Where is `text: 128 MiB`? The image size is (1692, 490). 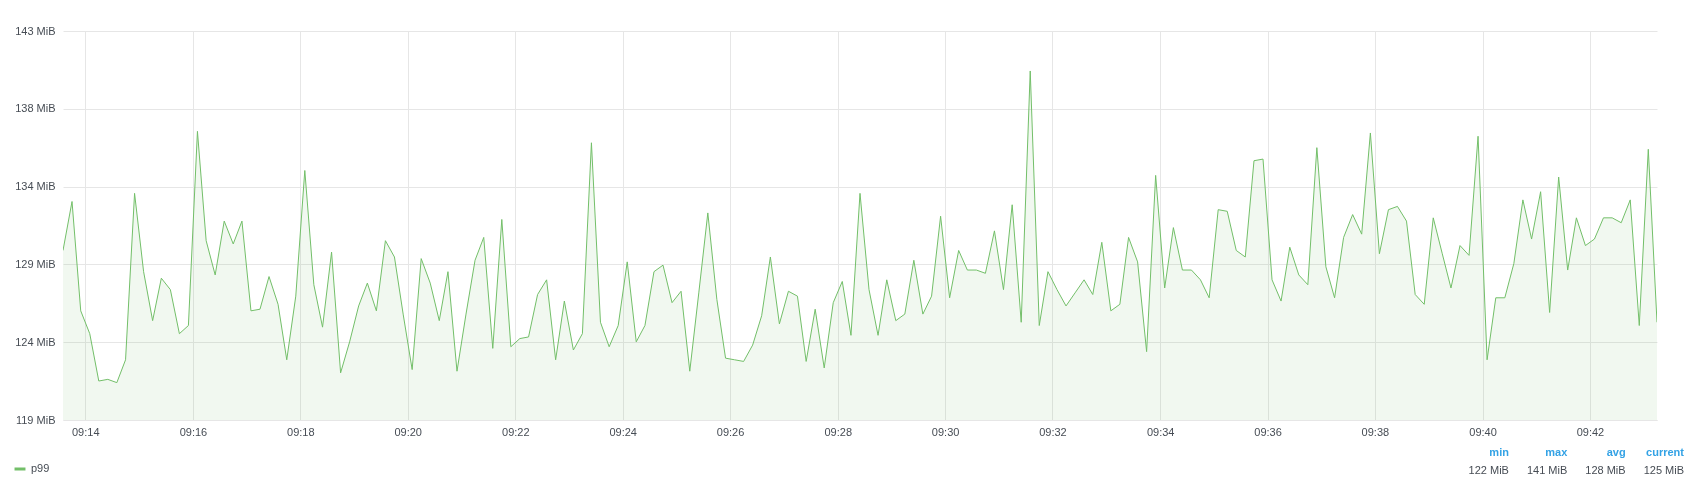 text: 128 MiB is located at coordinates (1605, 470).